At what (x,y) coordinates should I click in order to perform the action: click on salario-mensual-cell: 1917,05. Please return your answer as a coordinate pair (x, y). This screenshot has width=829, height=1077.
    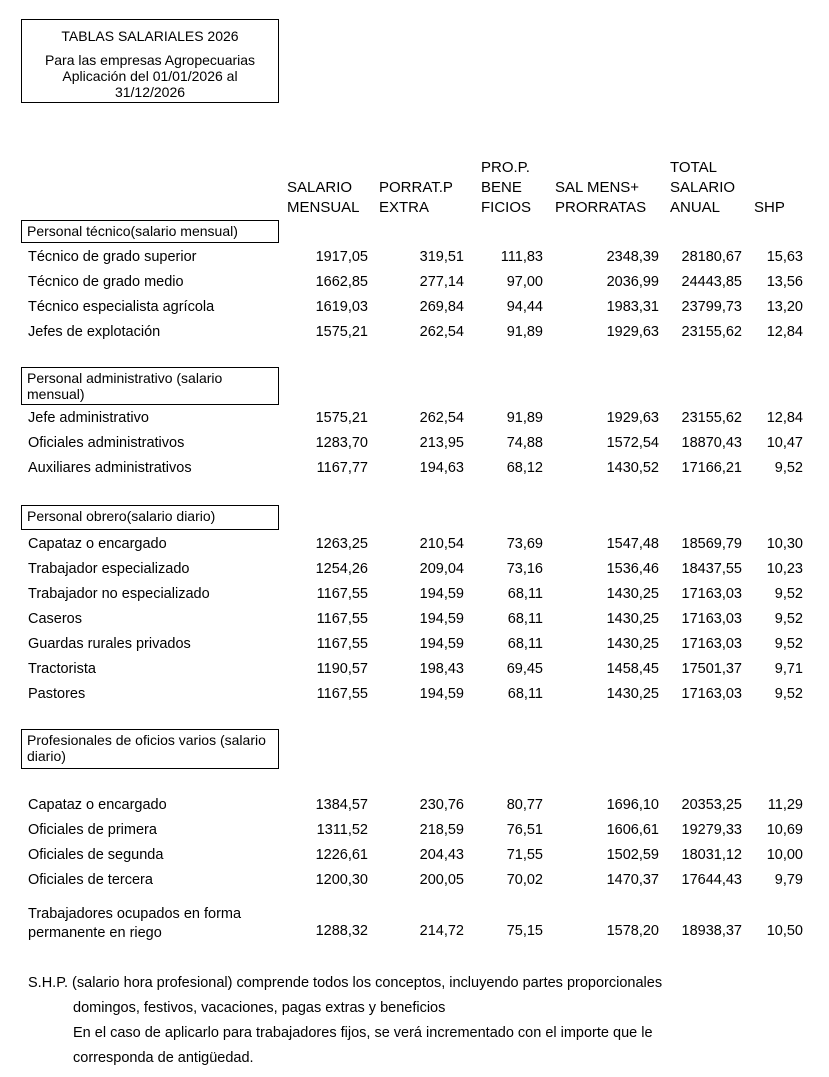
    Looking at the image, I should click on (341, 257).